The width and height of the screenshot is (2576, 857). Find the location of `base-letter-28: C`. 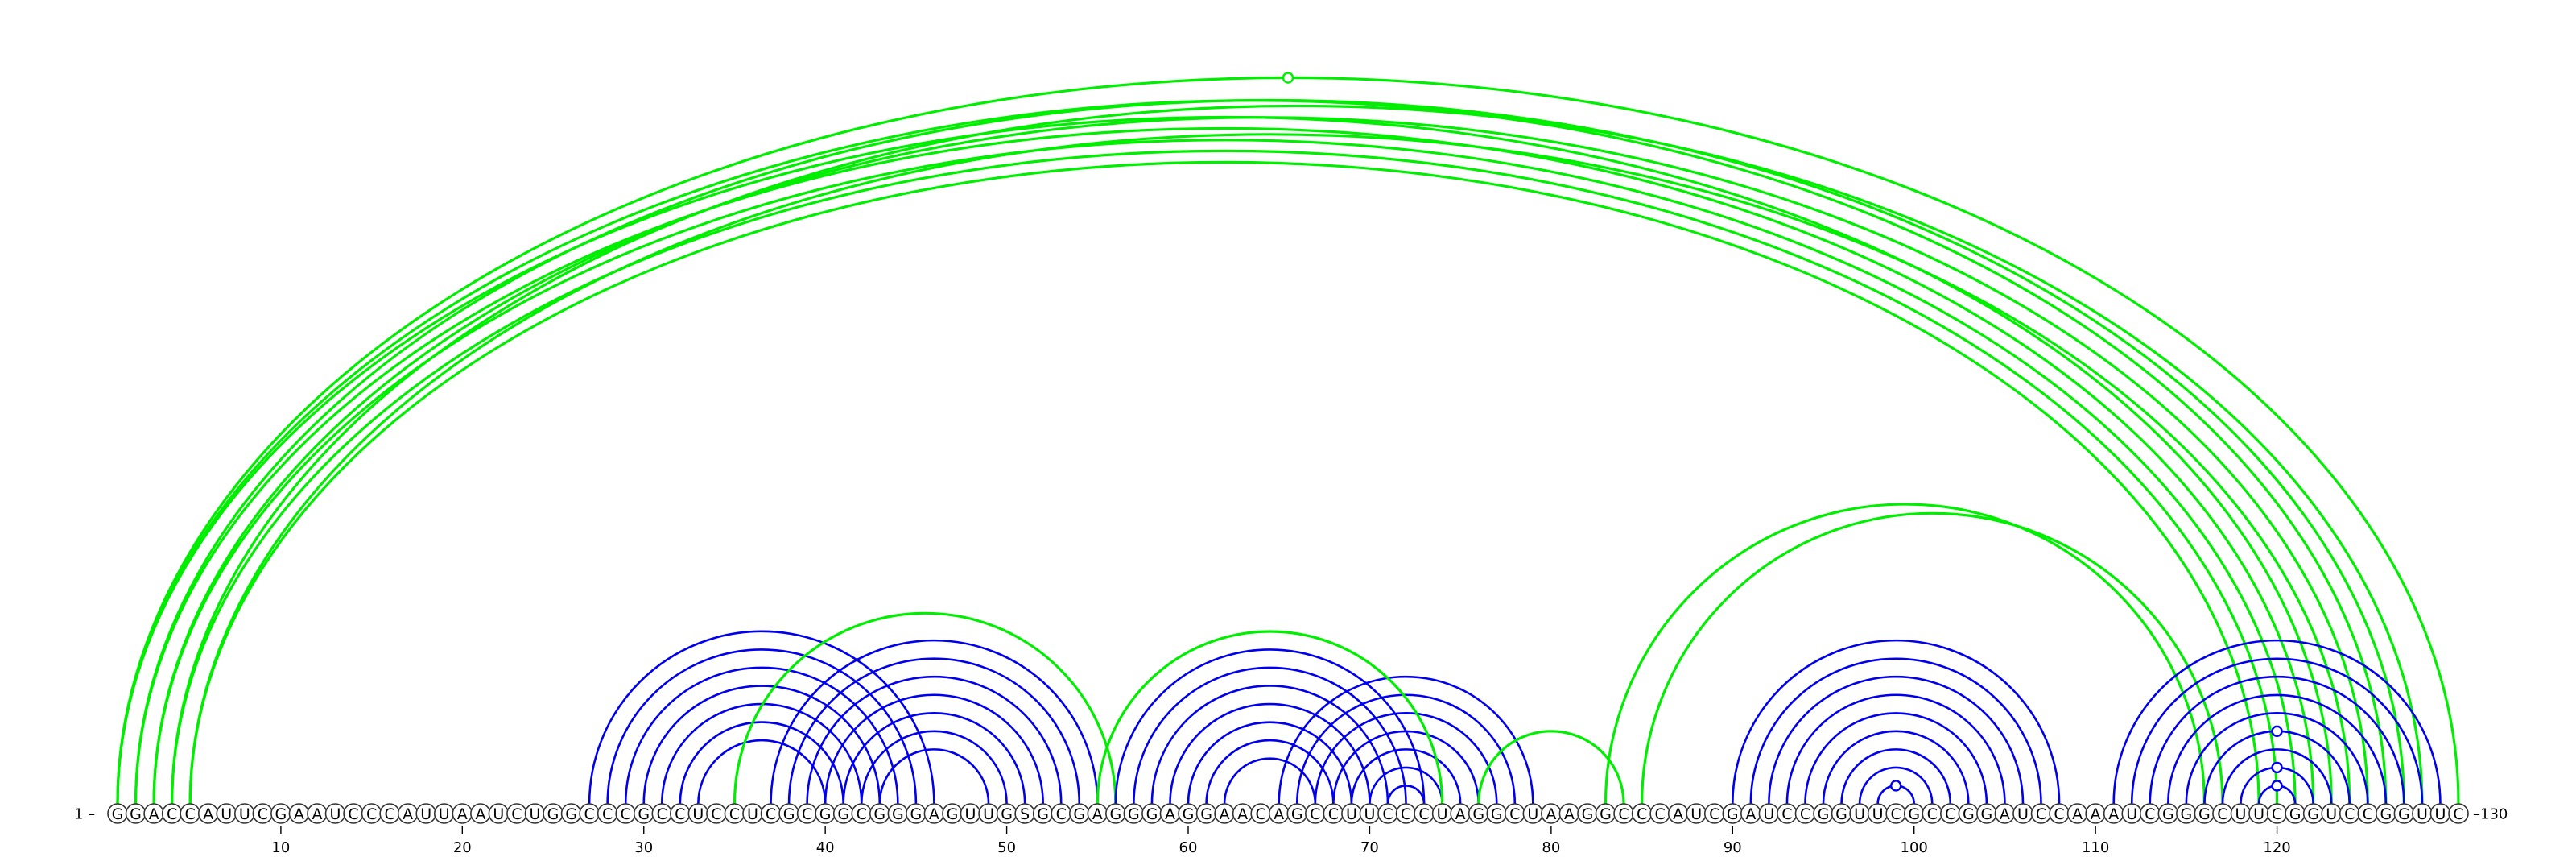

base-letter-28: C is located at coordinates (607, 814).